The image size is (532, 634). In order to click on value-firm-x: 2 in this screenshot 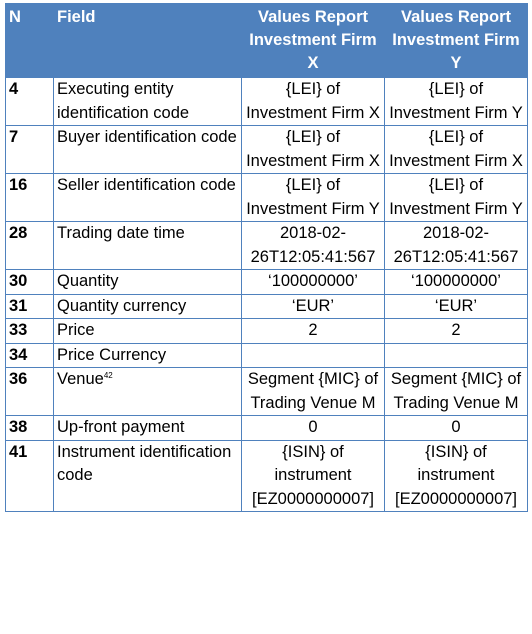, I will do `click(313, 331)`.